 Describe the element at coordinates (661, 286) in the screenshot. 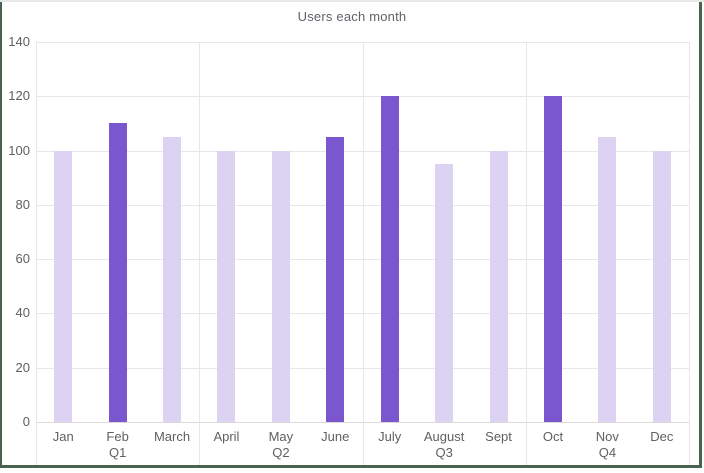

I see `bar-dec` at that location.